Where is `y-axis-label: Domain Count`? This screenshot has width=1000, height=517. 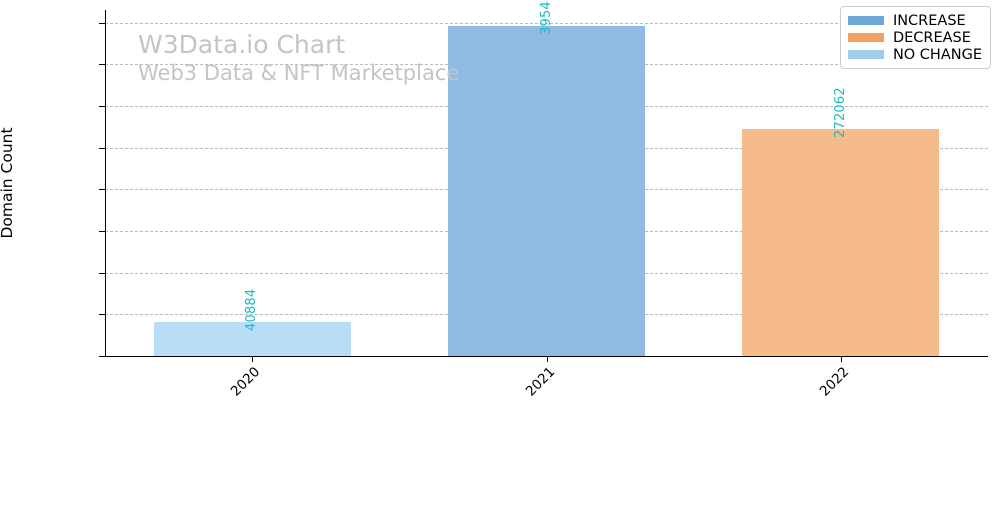
y-axis-label: Domain Count is located at coordinates (8, 183).